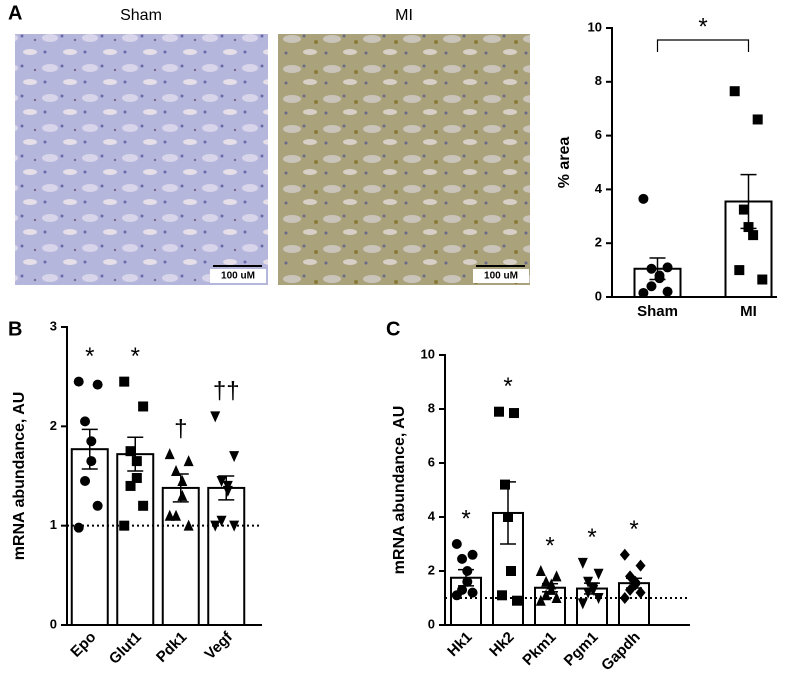 The width and height of the screenshot is (803, 688). What do you see at coordinates (539, 649) in the screenshot?
I see `x-tick-label: Pkm1` at bounding box center [539, 649].